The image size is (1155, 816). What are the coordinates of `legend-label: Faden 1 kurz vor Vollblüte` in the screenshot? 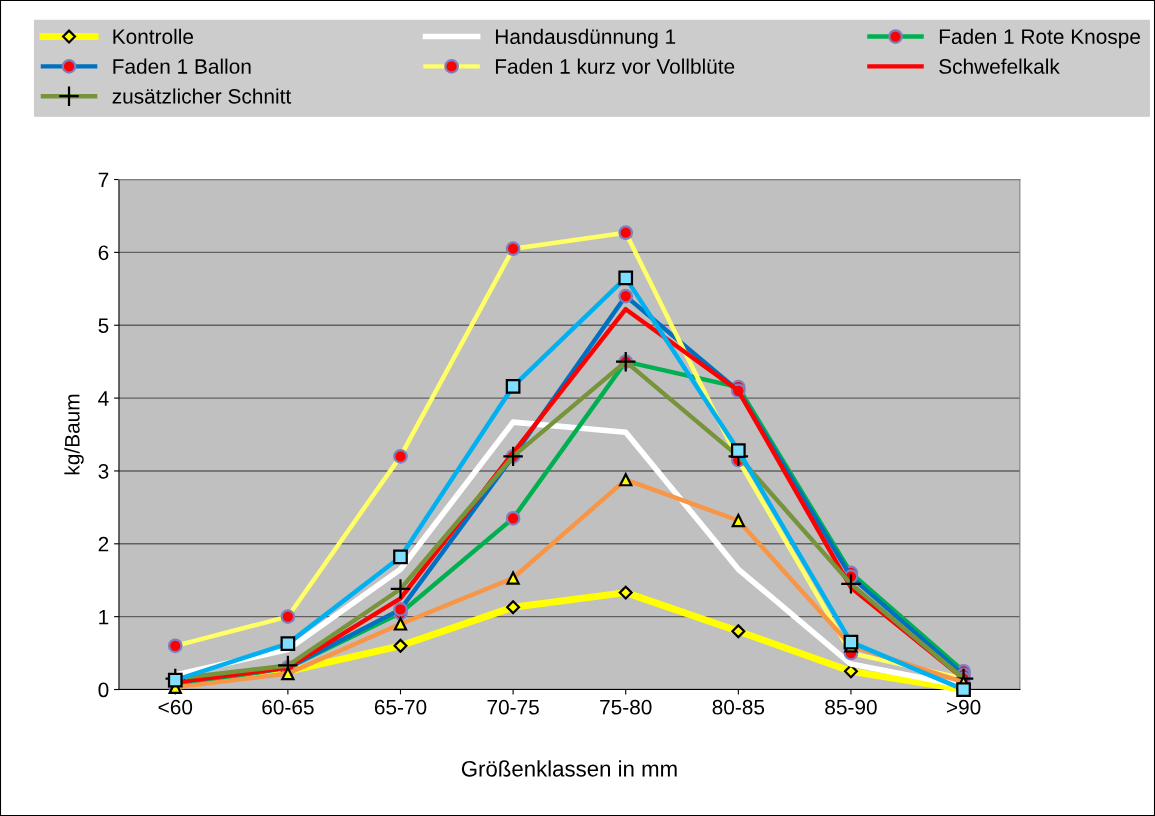 It's located at (615, 66).